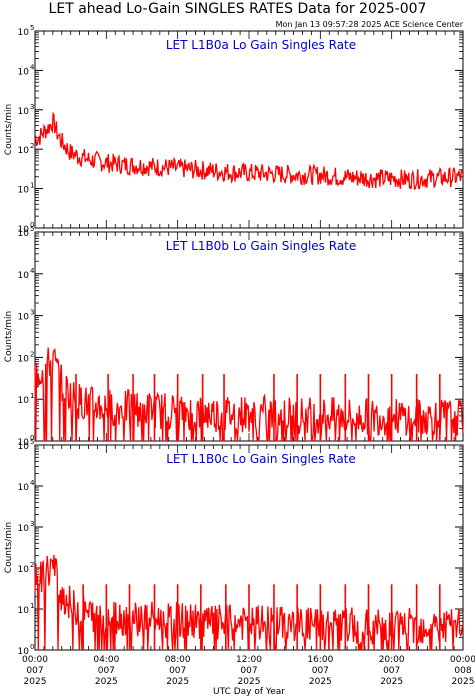  I want to click on x-tick-label: 08:00, so click(178, 660).